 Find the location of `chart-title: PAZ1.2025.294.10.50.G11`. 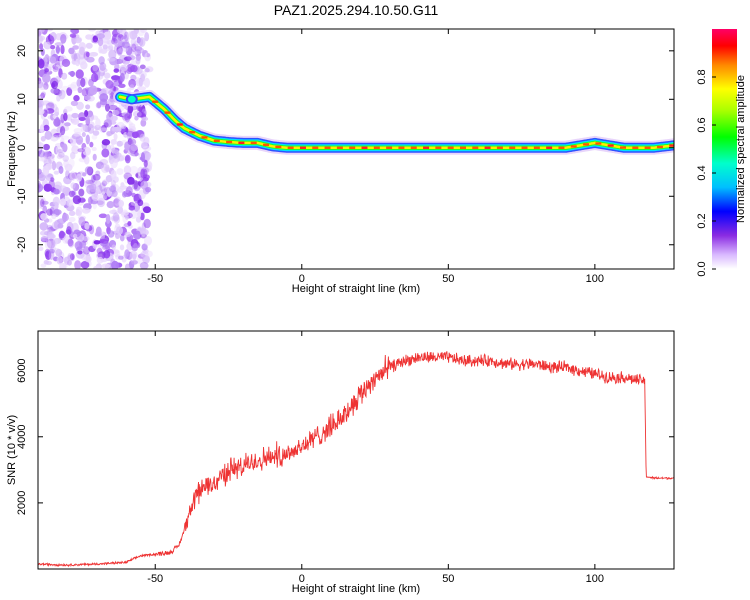

chart-title: PAZ1.2025.294.10.50.G11 is located at coordinates (356, 10).